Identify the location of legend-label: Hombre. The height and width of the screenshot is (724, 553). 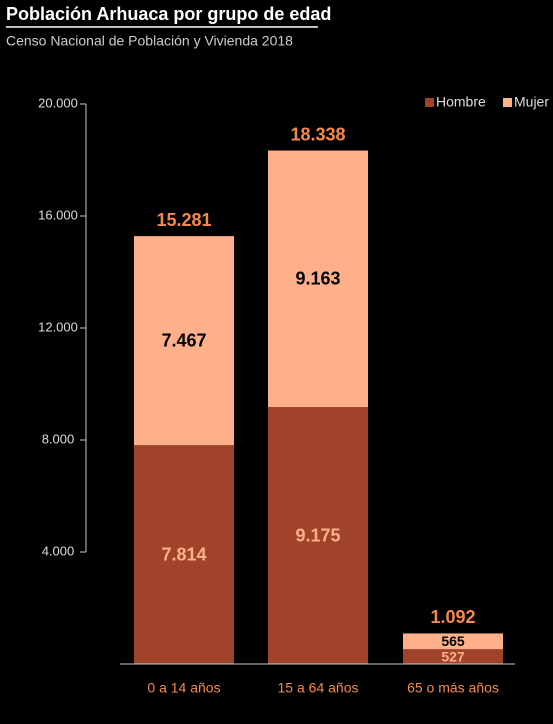
(461, 102).